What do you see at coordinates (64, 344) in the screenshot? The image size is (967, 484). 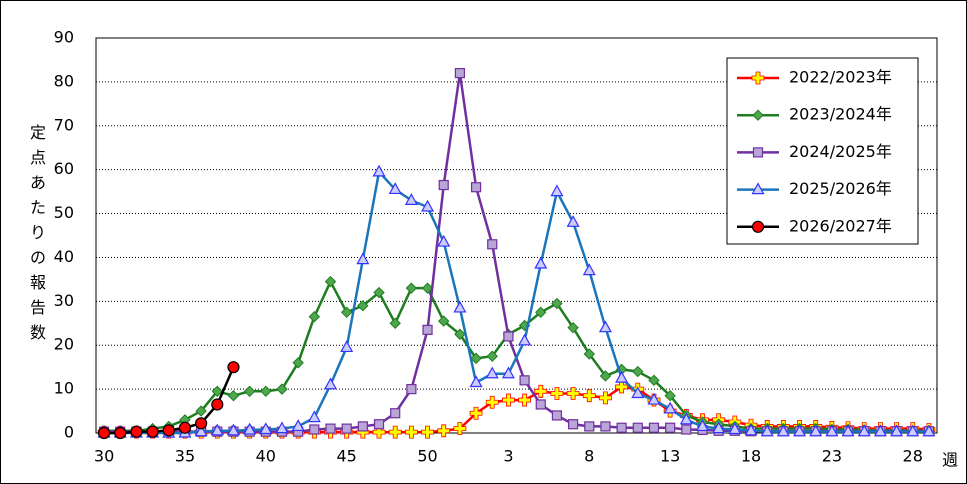 I see `y-tick-label: 20` at bounding box center [64, 344].